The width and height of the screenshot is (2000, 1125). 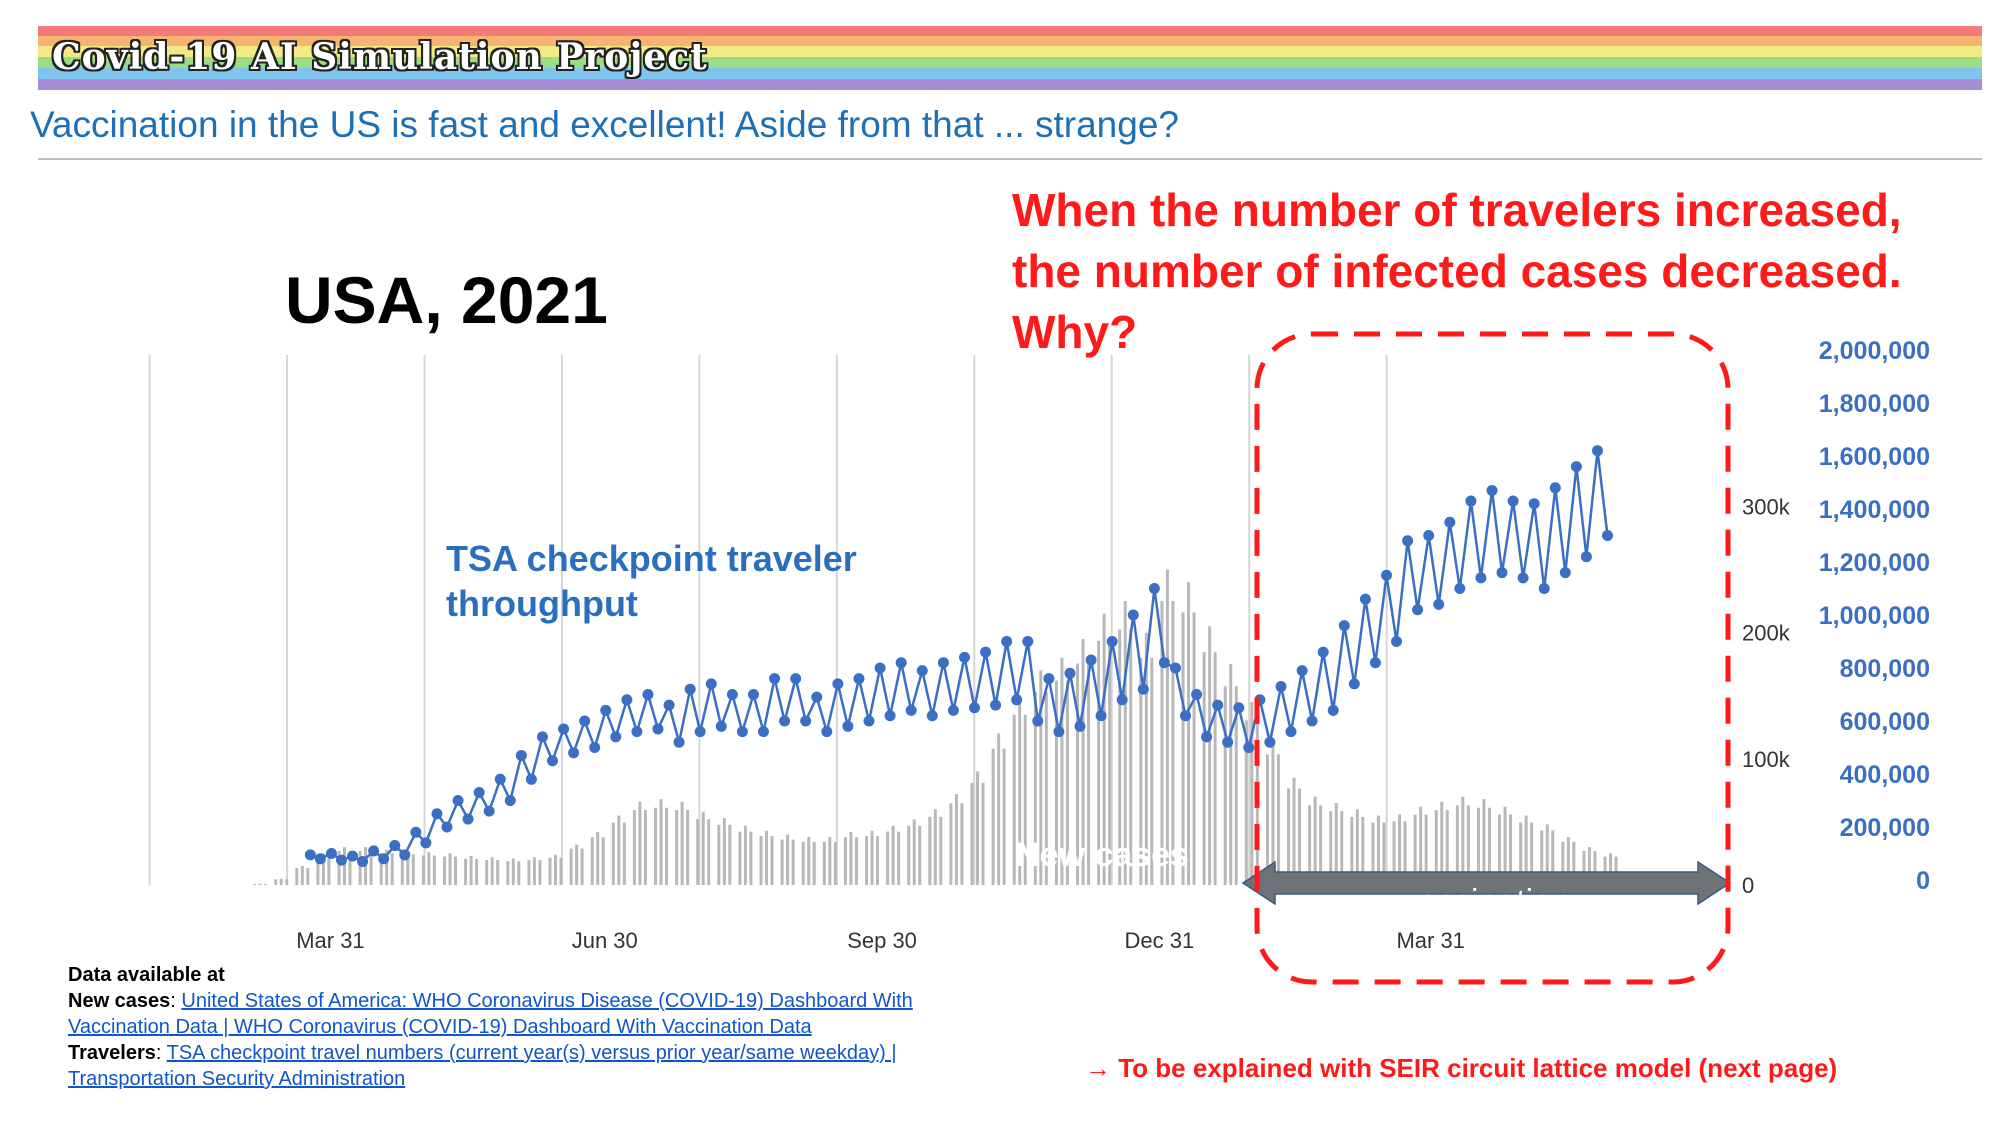 What do you see at coordinates (651, 558) in the screenshot?
I see `travelers-label-line-1: TSA checkpoint traveler` at bounding box center [651, 558].